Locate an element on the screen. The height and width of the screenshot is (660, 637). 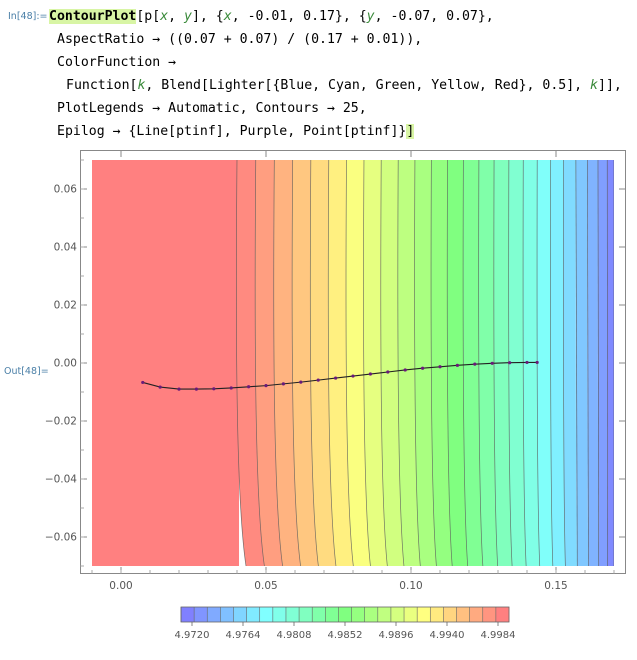
legend-label: 4.9720 is located at coordinates (192, 635).